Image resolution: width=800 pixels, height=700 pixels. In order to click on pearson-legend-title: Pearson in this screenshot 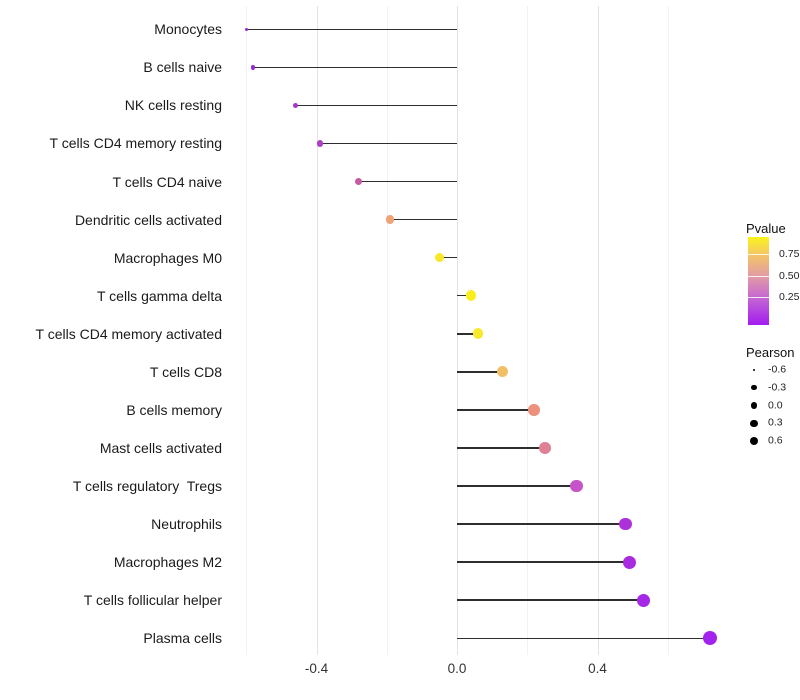, I will do `click(770, 352)`.